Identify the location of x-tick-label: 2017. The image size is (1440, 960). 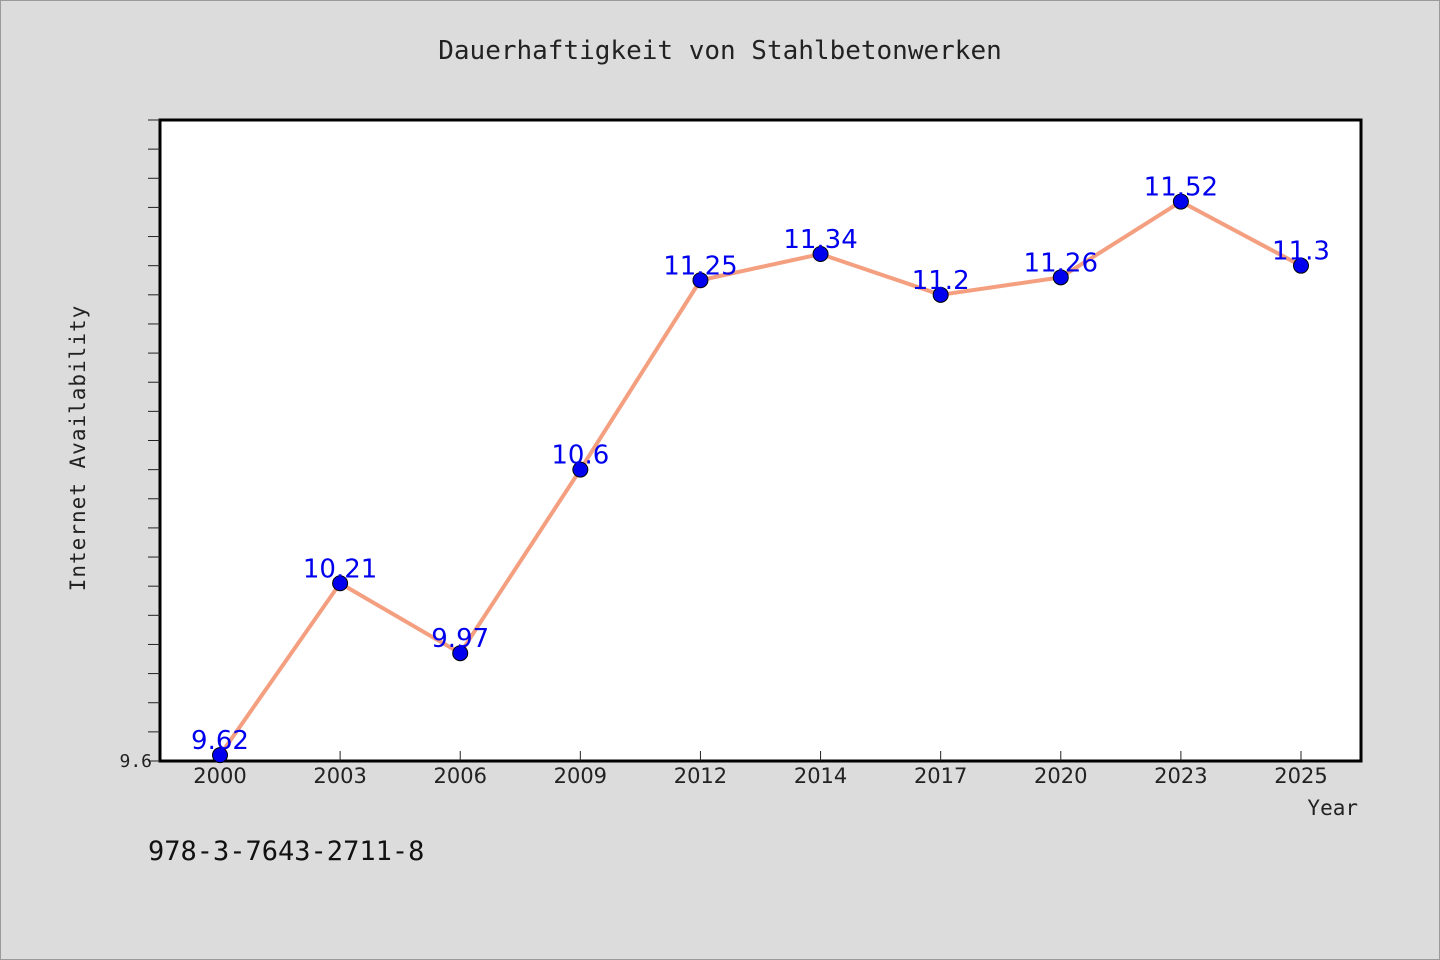
(940, 776).